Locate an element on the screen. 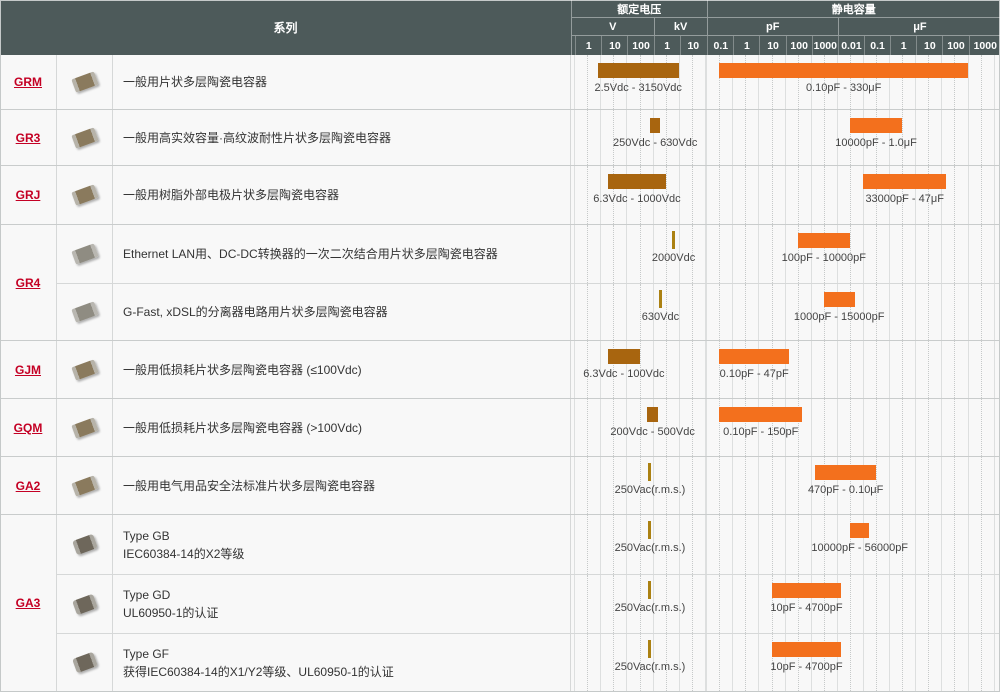  capacitance-range-label: 0.10pF - 150pF is located at coordinates (761, 432).